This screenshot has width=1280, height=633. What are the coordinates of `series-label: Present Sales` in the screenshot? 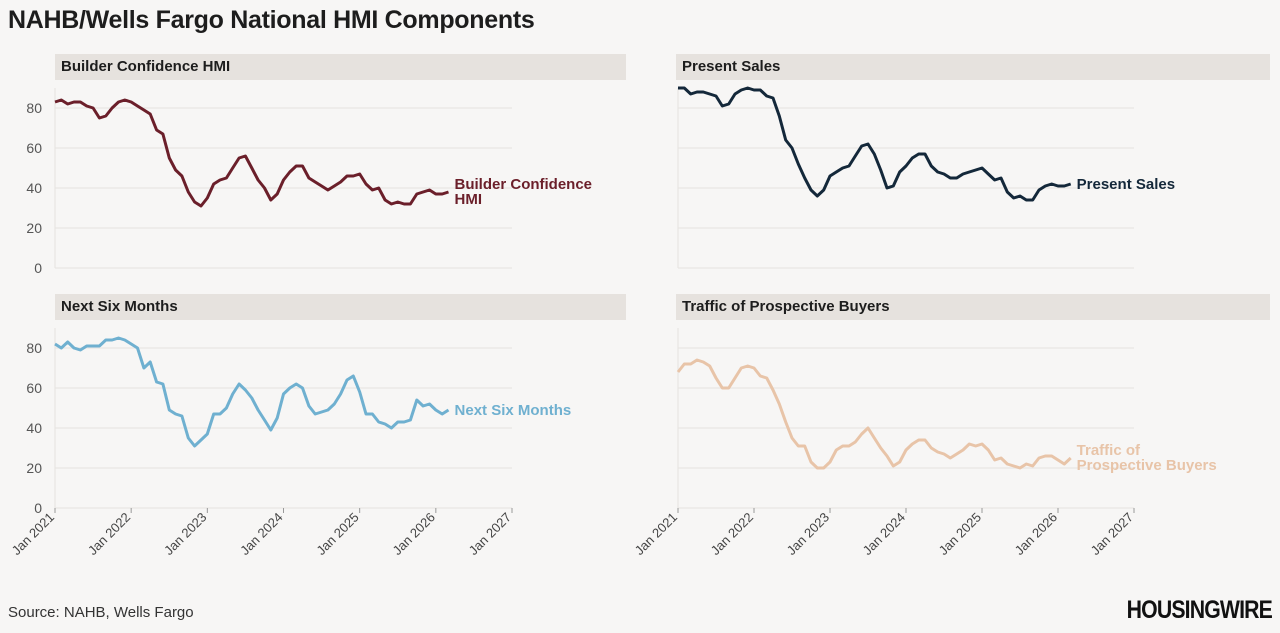 It's located at (1126, 184).